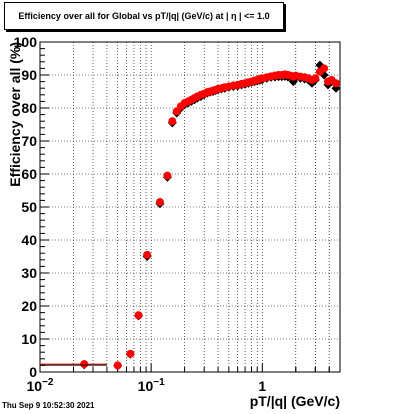 The width and height of the screenshot is (400, 414). I want to click on y-tick-label: 70, so click(29, 141).